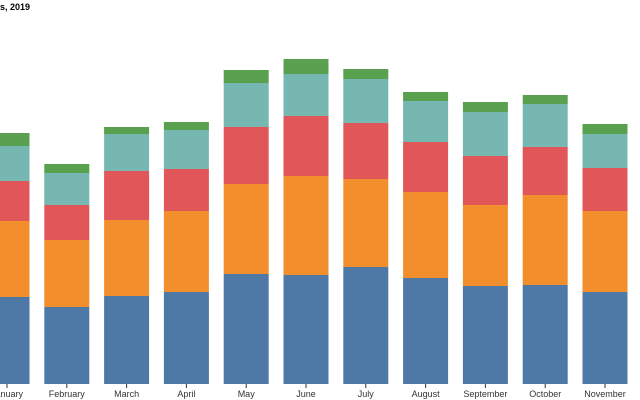 The height and width of the screenshot is (400, 640). What do you see at coordinates (366, 394) in the screenshot?
I see `x-tick-label: July` at bounding box center [366, 394].